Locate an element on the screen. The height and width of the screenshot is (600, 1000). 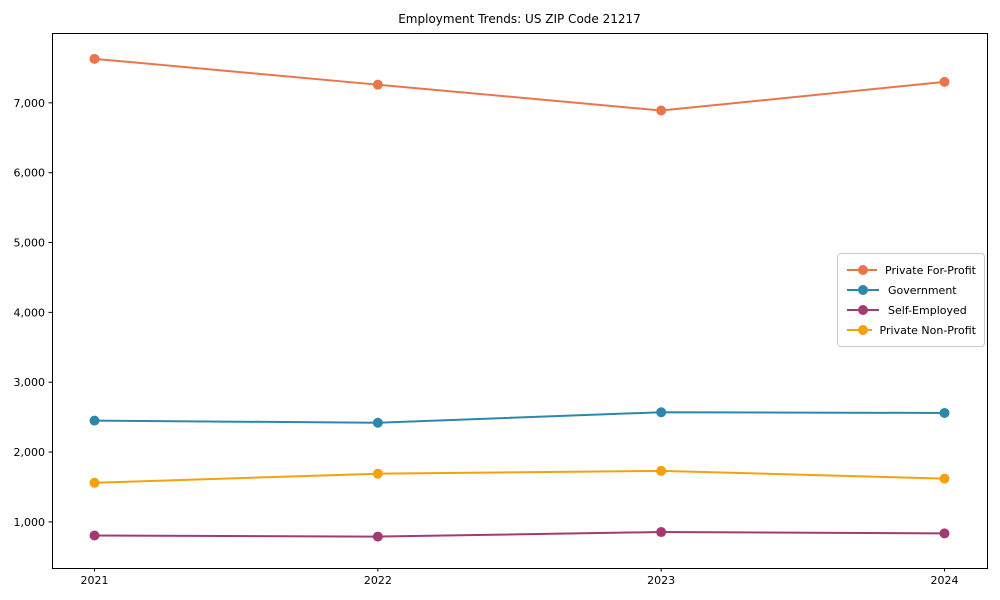
data-point-private-non-profit-2024 is located at coordinates (944, 478).